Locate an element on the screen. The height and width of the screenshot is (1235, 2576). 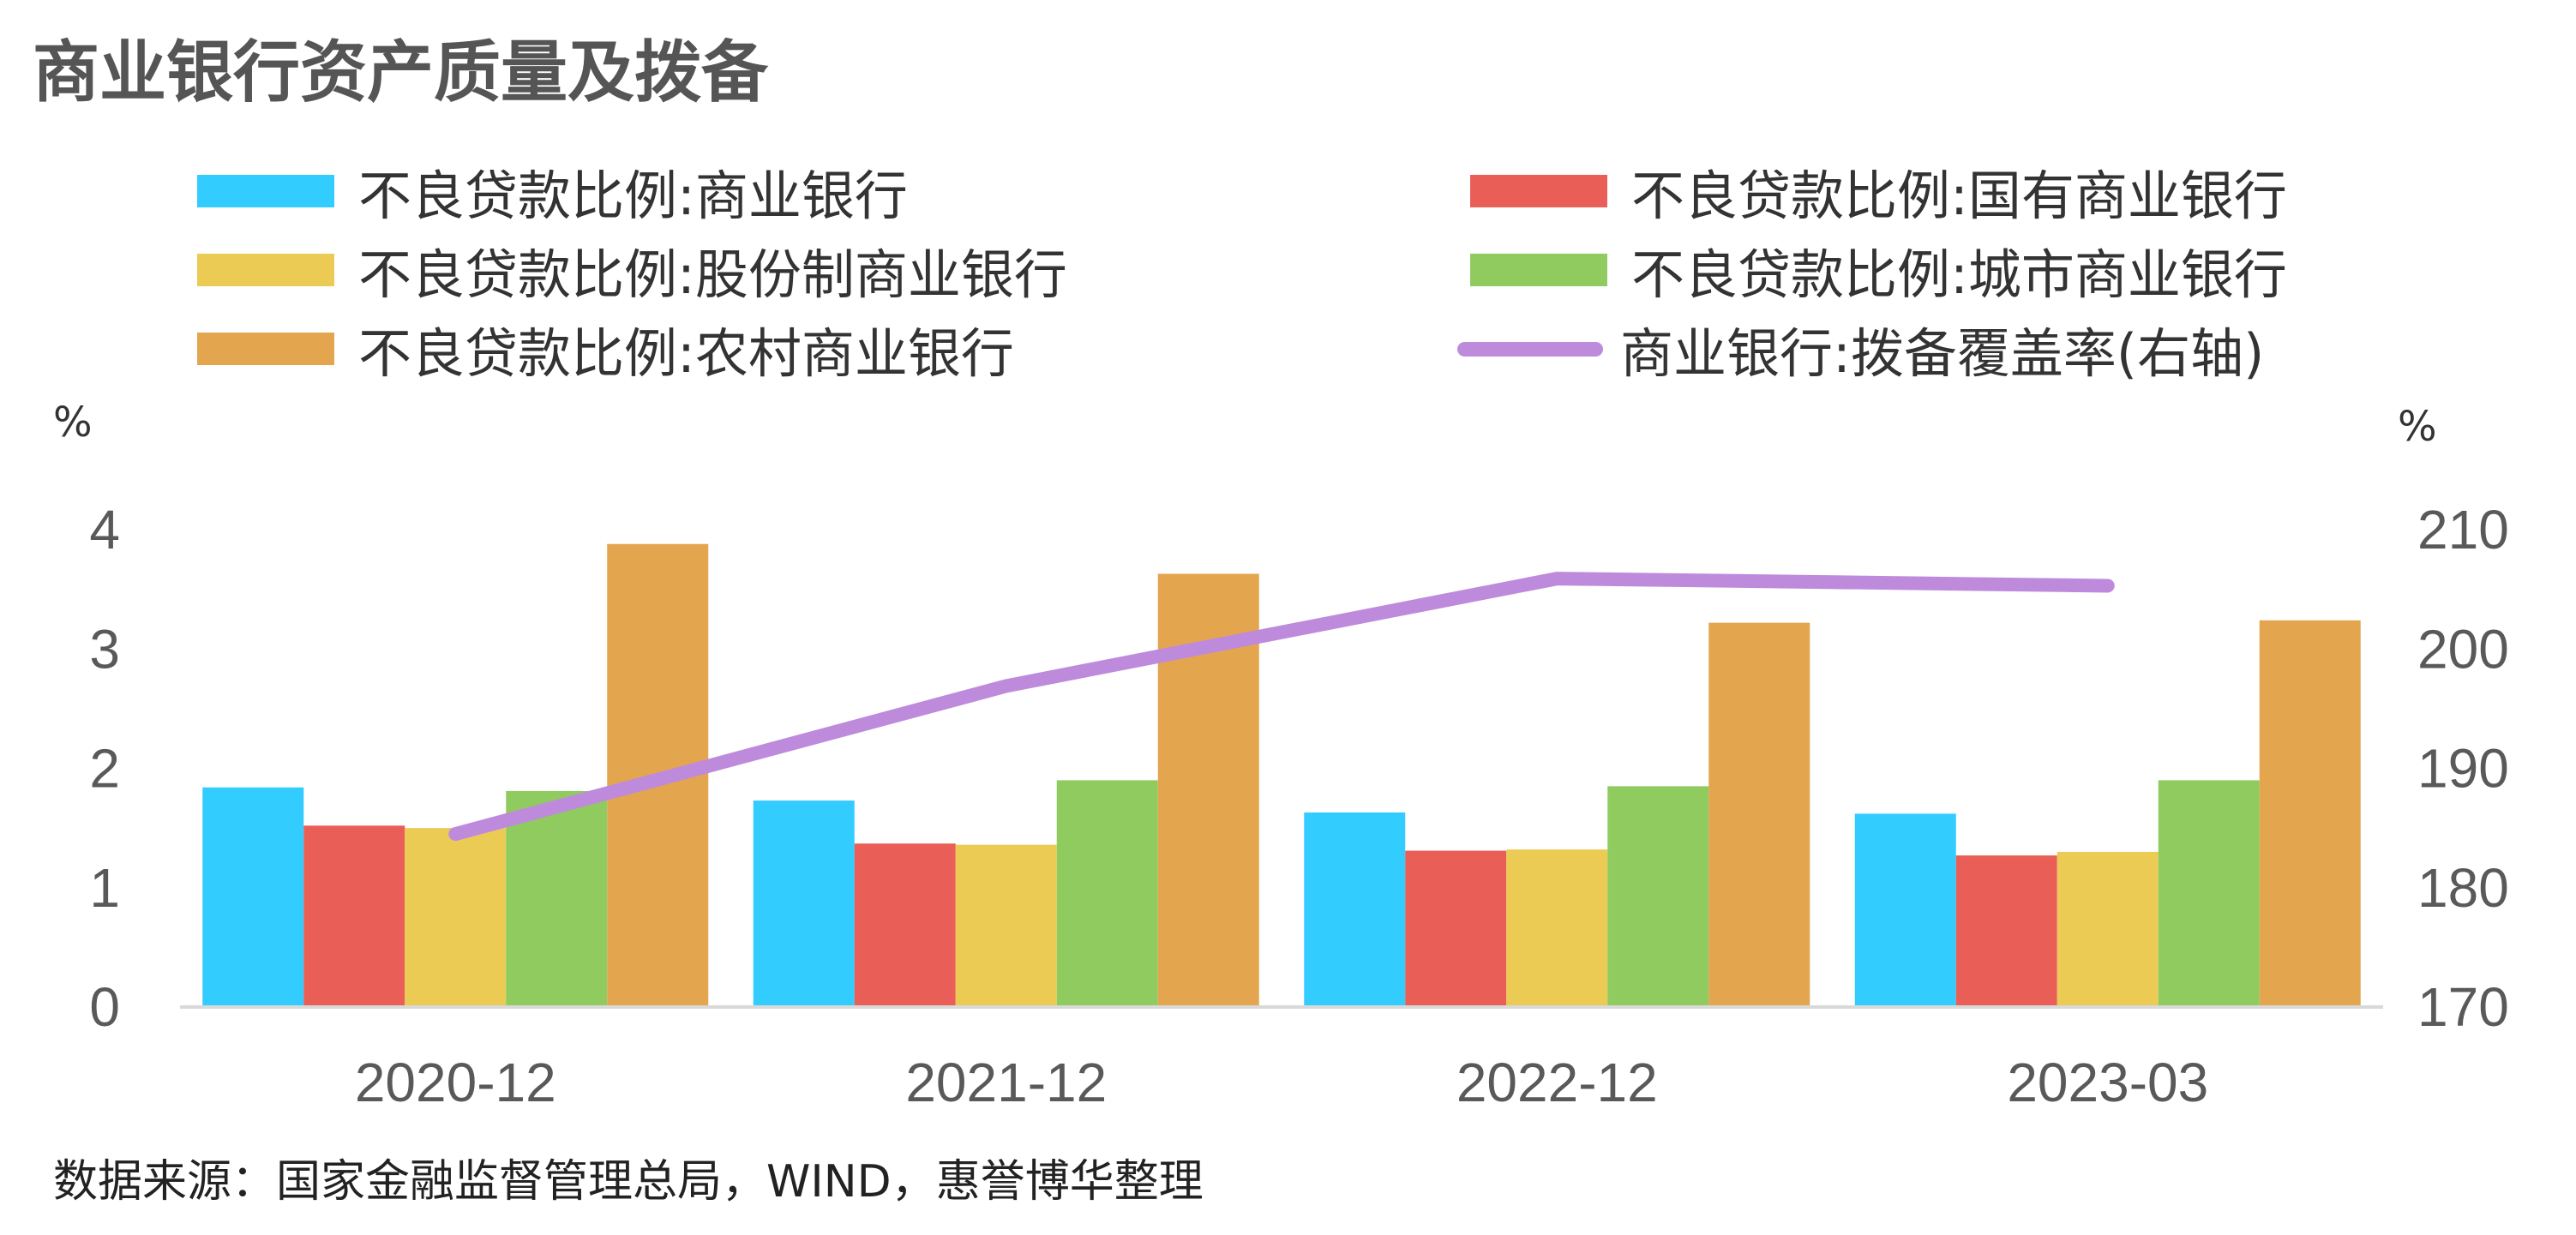
legend-item-city-banks: 不良贷款比例:城市商业银行 is located at coordinates (1878, 271).